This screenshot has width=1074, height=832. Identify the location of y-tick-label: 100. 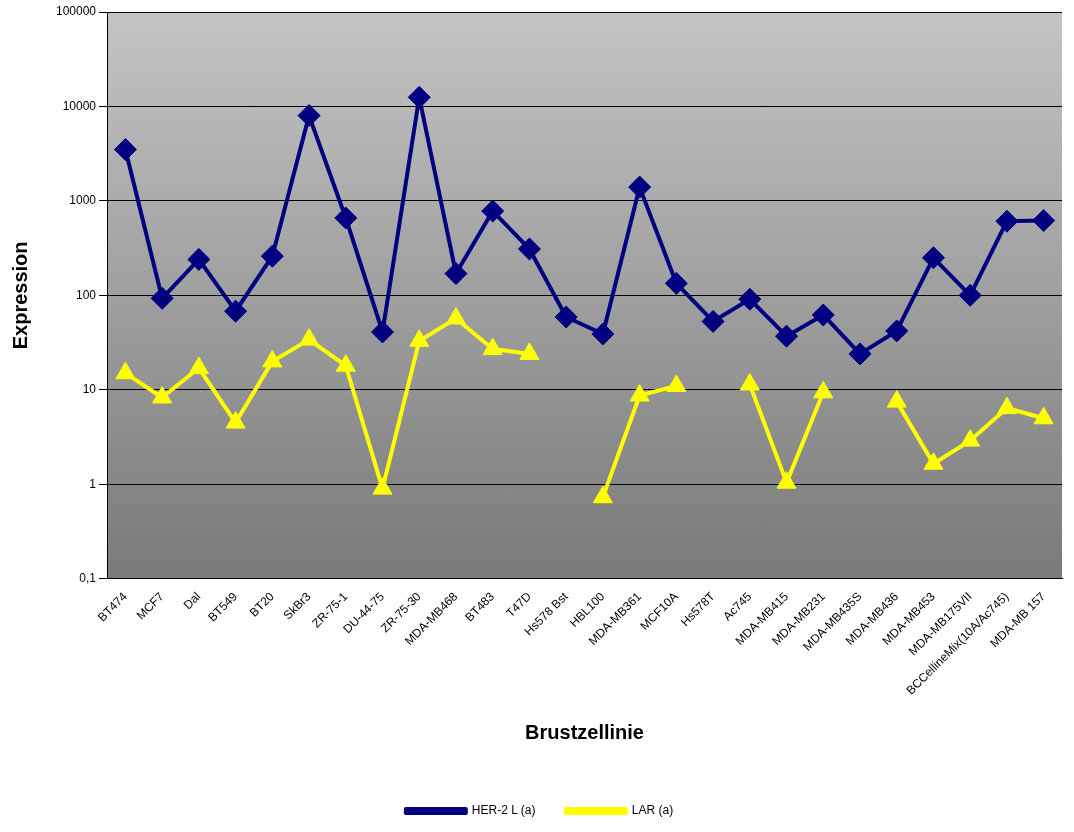
(86, 294).